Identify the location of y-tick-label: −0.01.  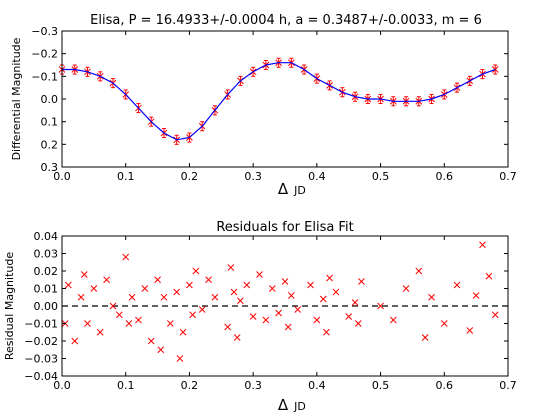
(41, 324).